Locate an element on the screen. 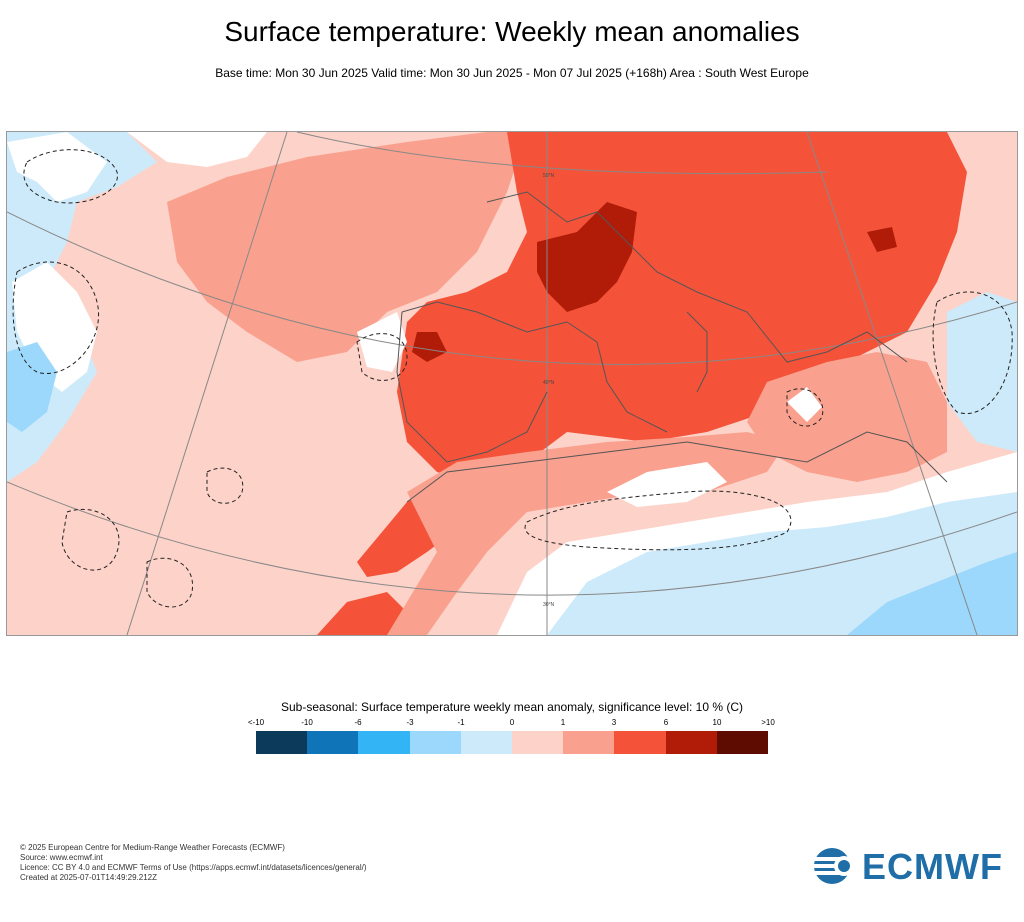  legend-tick: -10 is located at coordinates (307, 722).